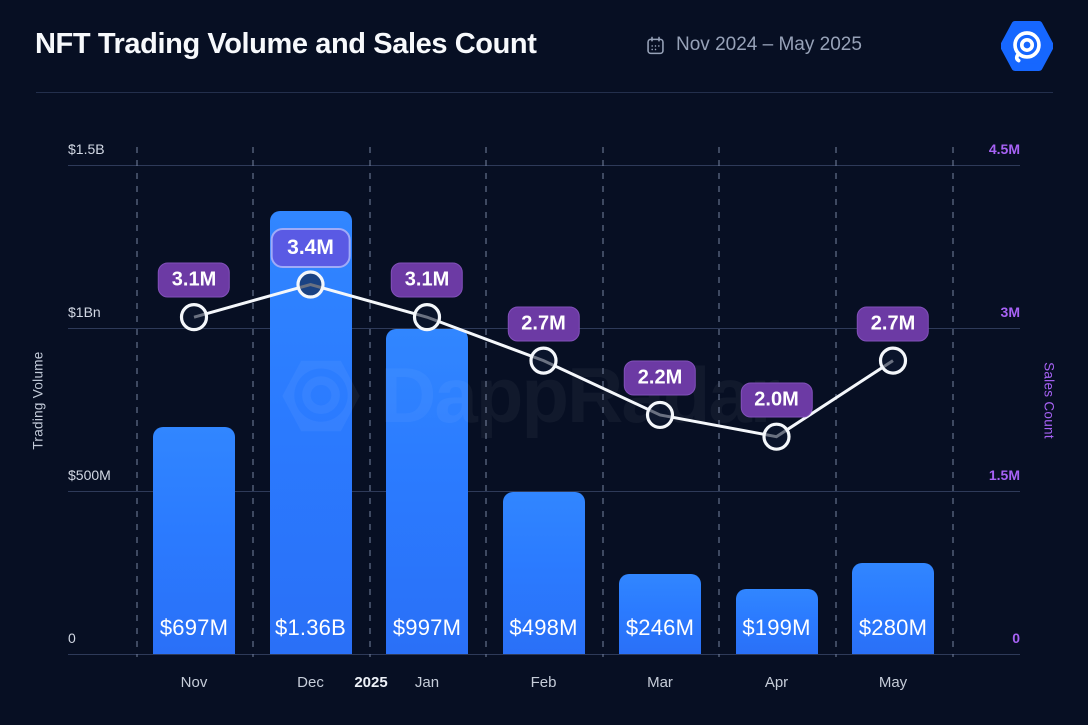 The width and height of the screenshot is (1088, 725). I want to click on watermark: DappRadar, so click(529, 395).